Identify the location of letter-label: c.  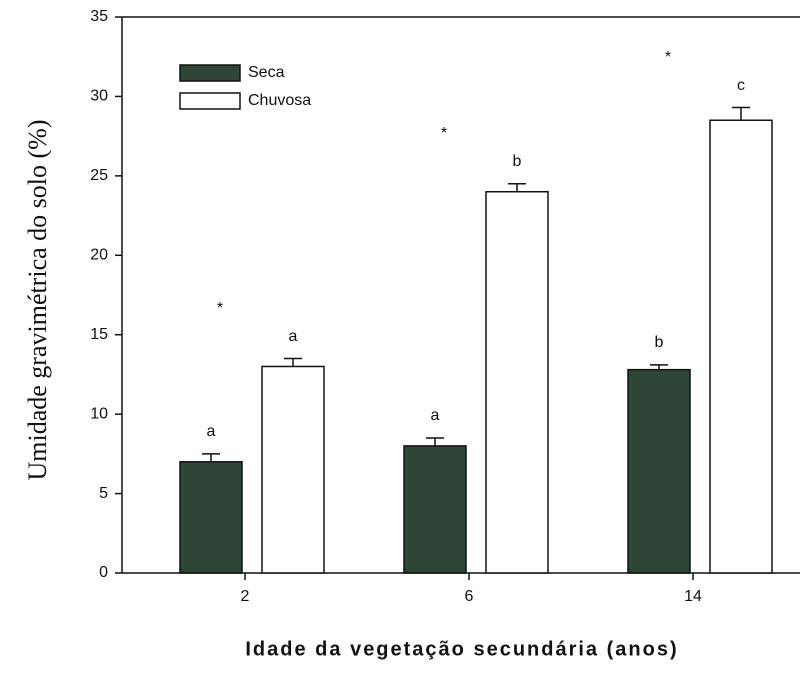
(741, 85).